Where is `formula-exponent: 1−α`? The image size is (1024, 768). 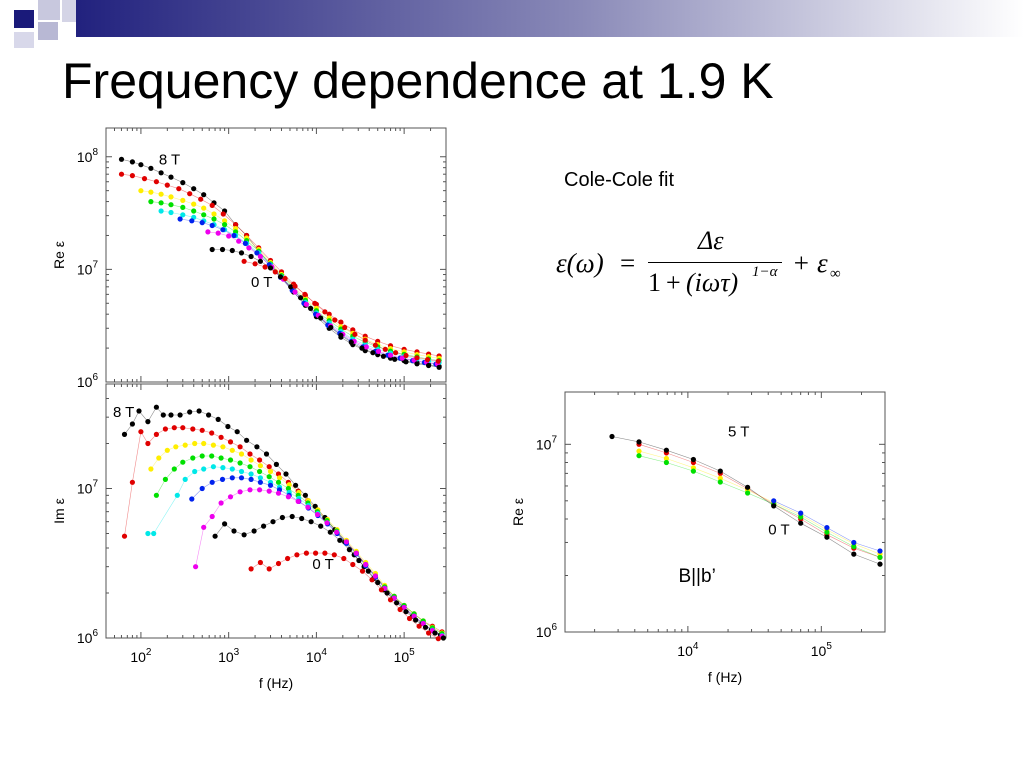 formula-exponent: 1−α is located at coordinates (765, 272).